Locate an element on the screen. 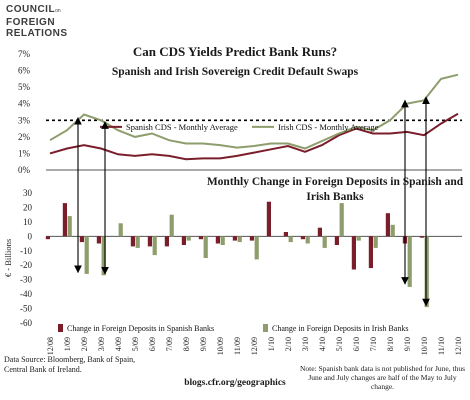 The image size is (470, 400). x-tick-label: 5/10 is located at coordinates (339, 344).